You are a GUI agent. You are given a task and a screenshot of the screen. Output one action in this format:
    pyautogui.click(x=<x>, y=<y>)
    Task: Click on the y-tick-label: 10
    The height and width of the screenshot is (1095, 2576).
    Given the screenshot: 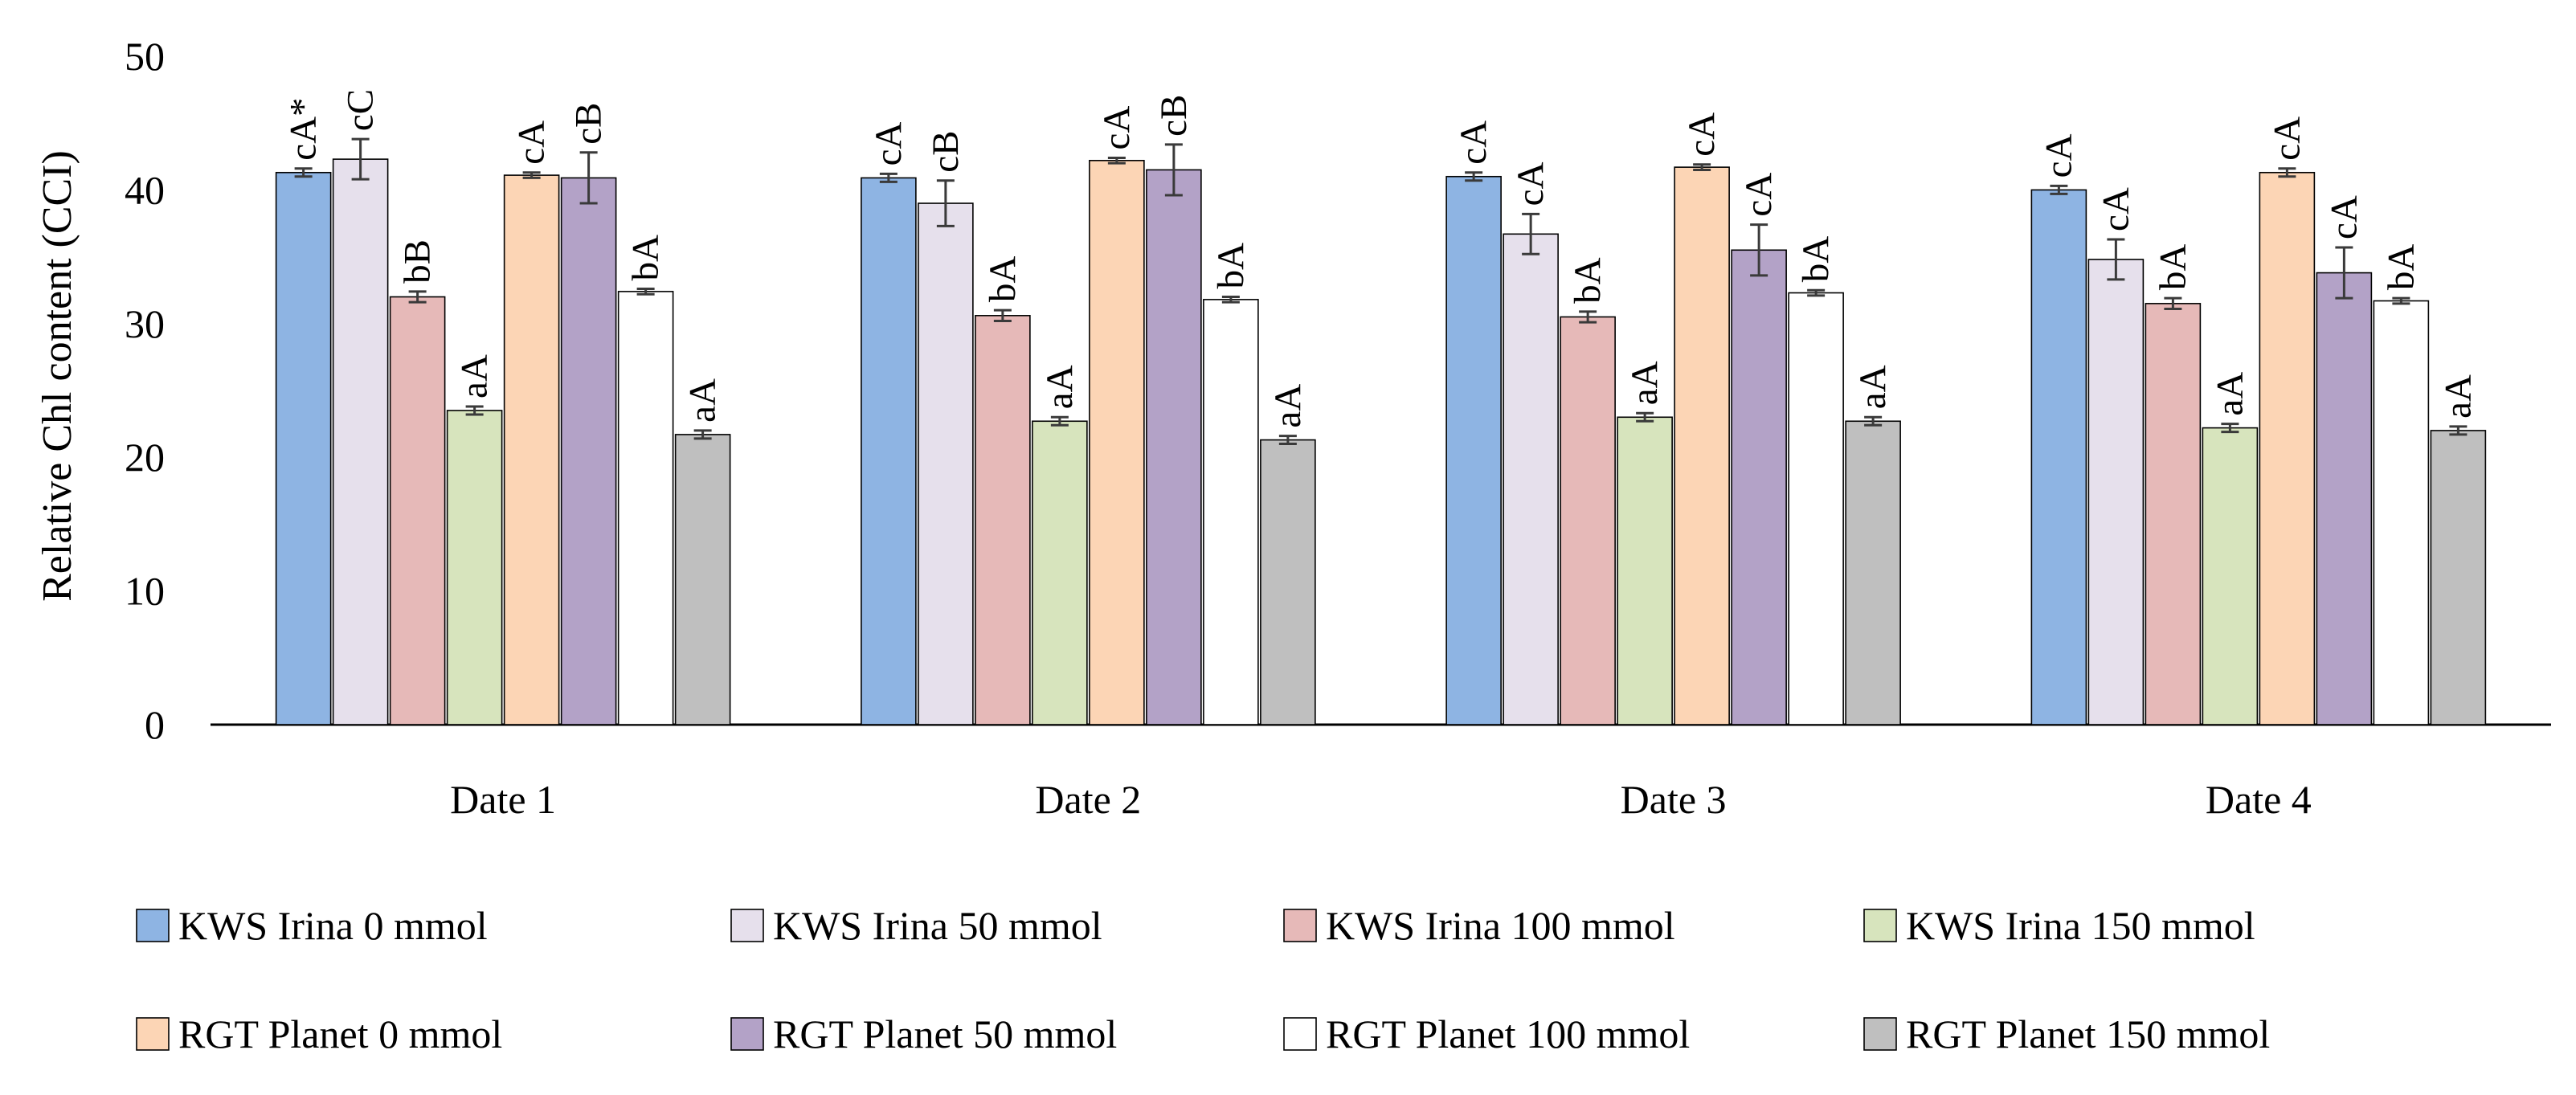 What is the action you would take?
    pyautogui.click(x=145, y=592)
    